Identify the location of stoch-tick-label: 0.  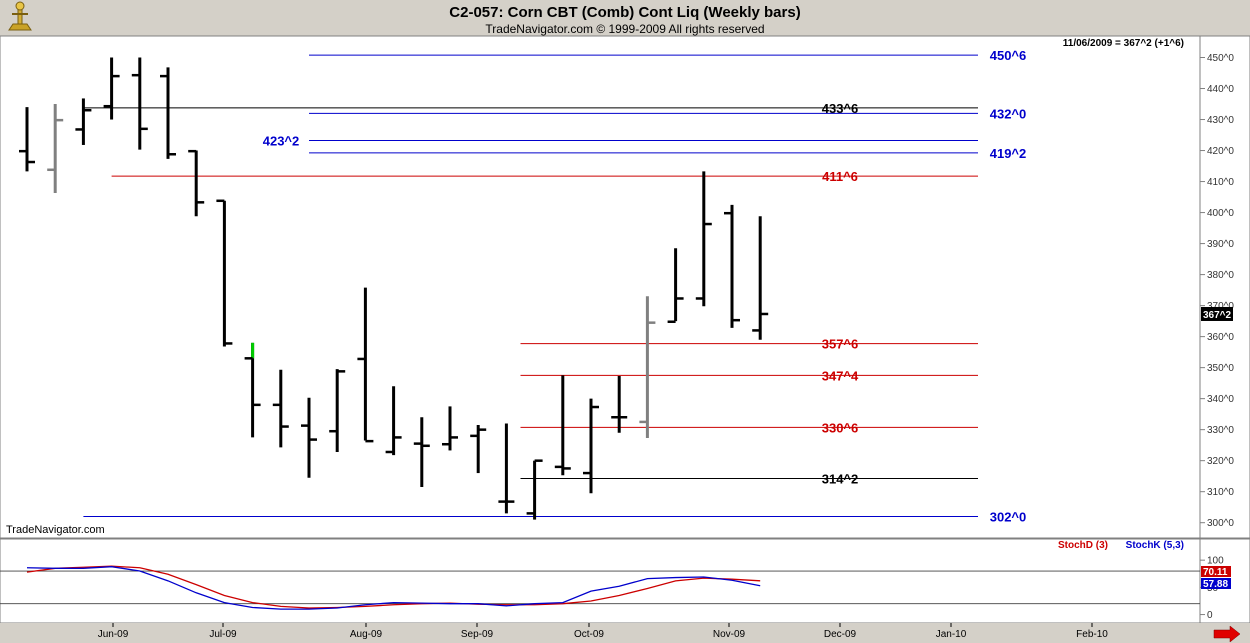
(1210, 615).